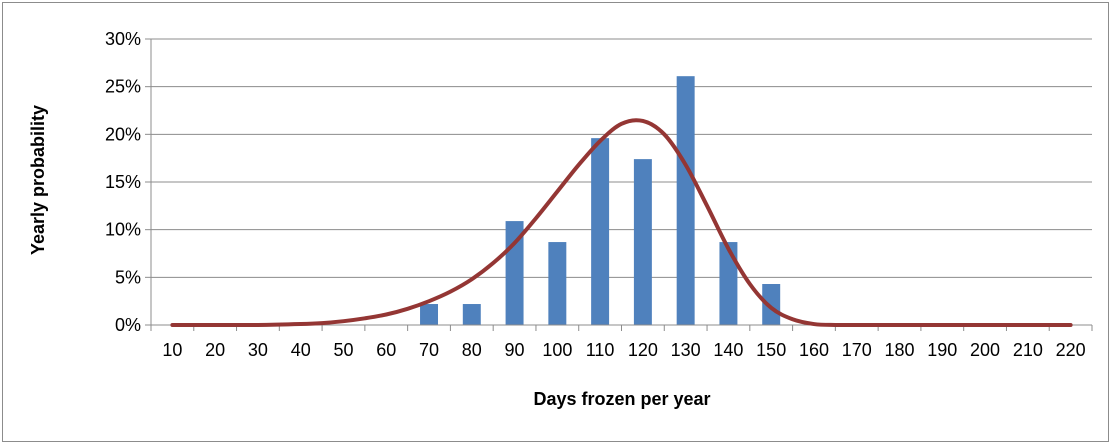 The width and height of the screenshot is (1111, 442). Describe the element at coordinates (128, 325) in the screenshot. I see `y-tick-label: 0%` at that location.